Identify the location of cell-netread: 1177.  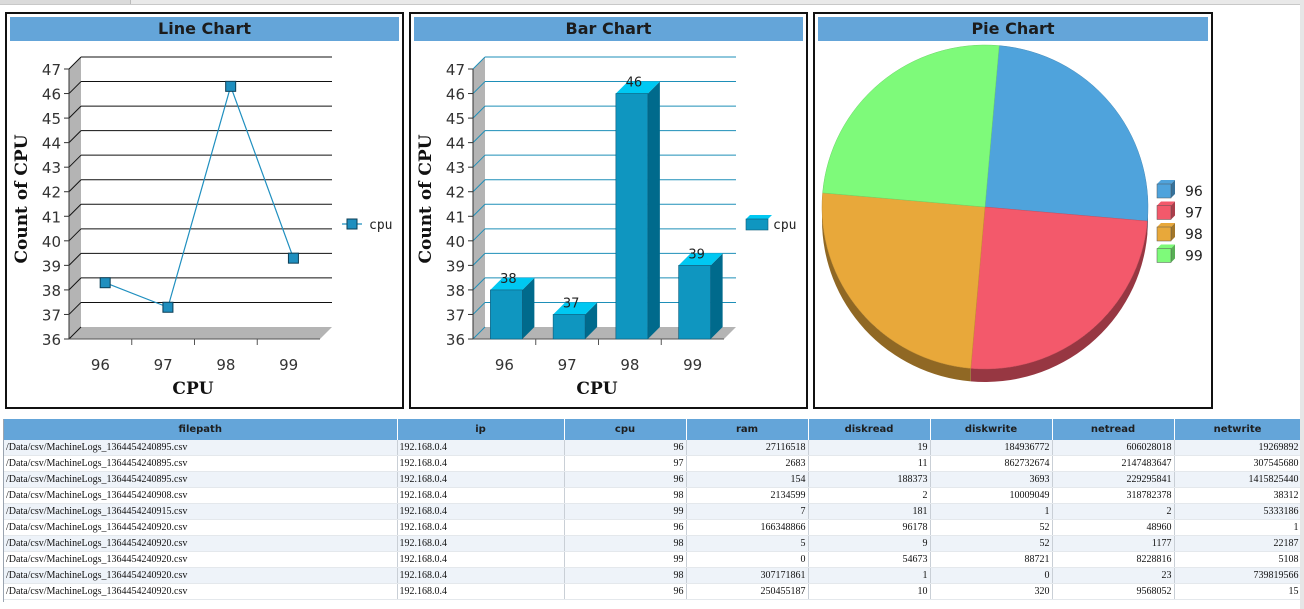
(1113, 543).